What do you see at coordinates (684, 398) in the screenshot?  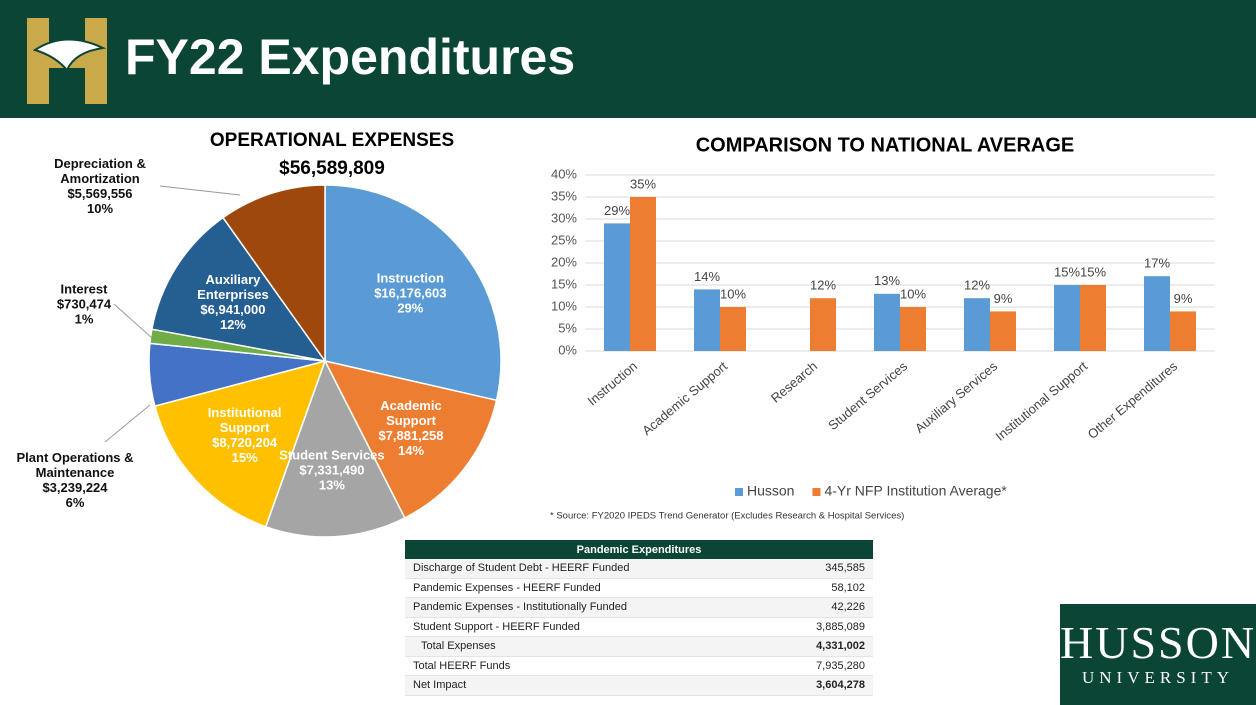 I see `x-tick-label: Academic Support` at bounding box center [684, 398].